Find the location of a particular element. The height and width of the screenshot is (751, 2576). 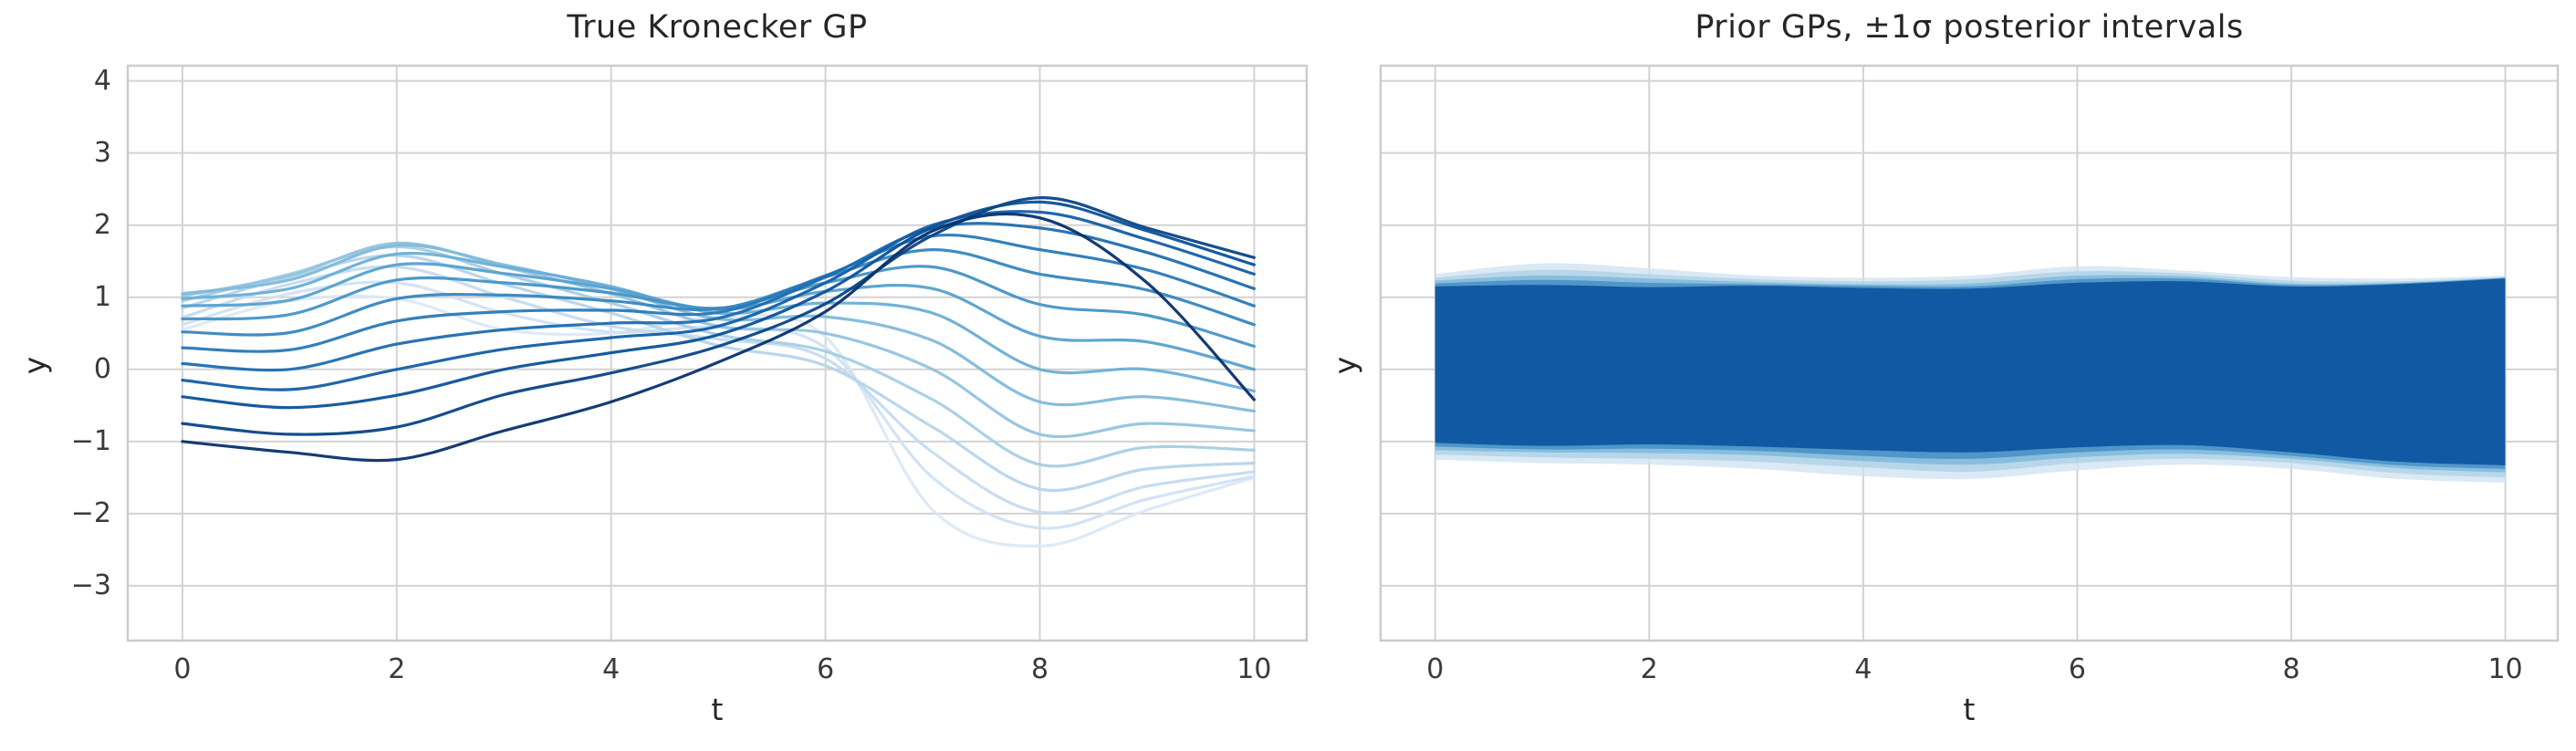

right-chart-title: Prior GPs, ±1σ posterior intervals is located at coordinates (1969, 27).